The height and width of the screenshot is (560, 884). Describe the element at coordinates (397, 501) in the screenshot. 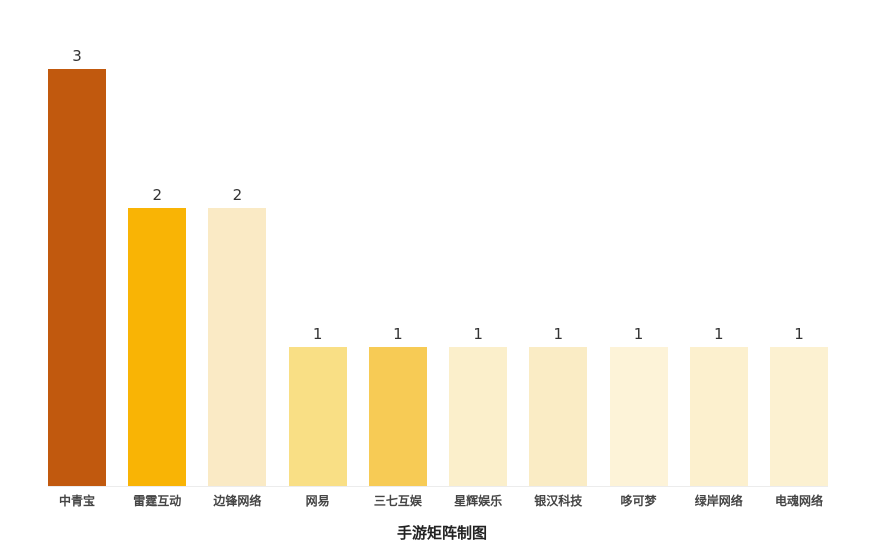

I see `category-label: 三七互娱` at that location.